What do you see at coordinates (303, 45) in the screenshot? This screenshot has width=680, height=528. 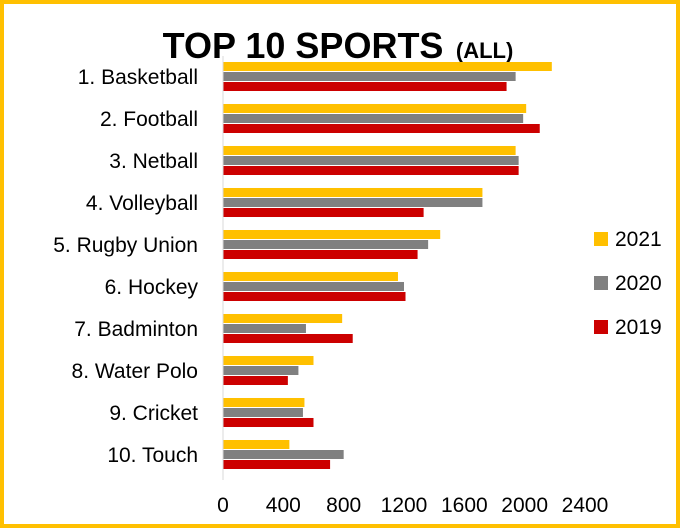 I see `chart-title-main: TOP 10 SPORTS` at bounding box center [303, 45].